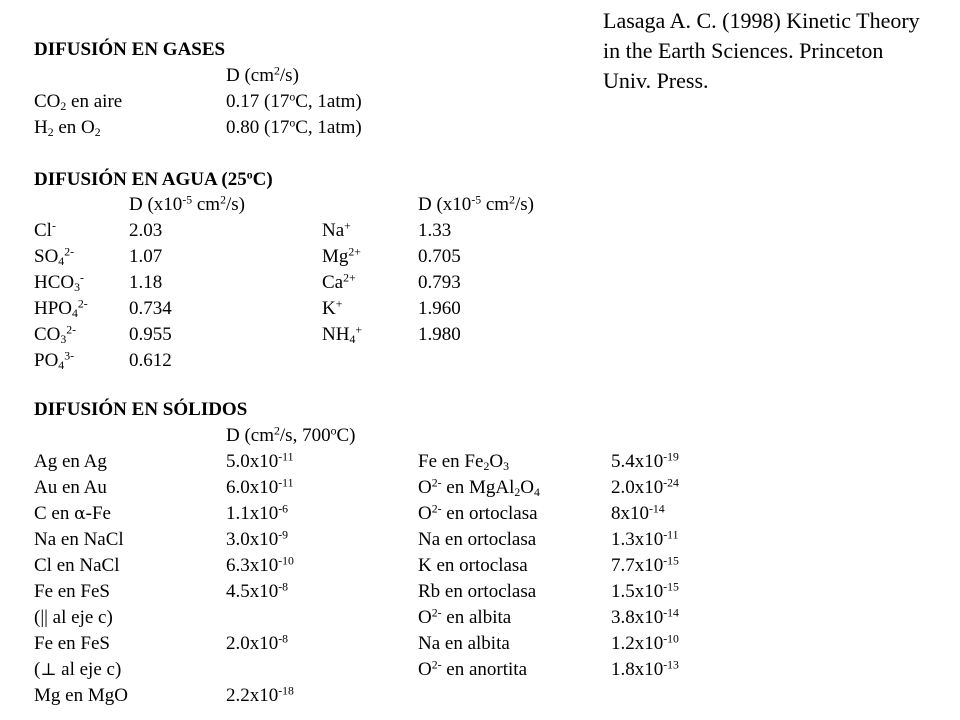 The width and height of the screenshot is (960, 720). I want to click on water-heading: DIFUSIÓN EN AGUA (25oC), so click(153, 179).